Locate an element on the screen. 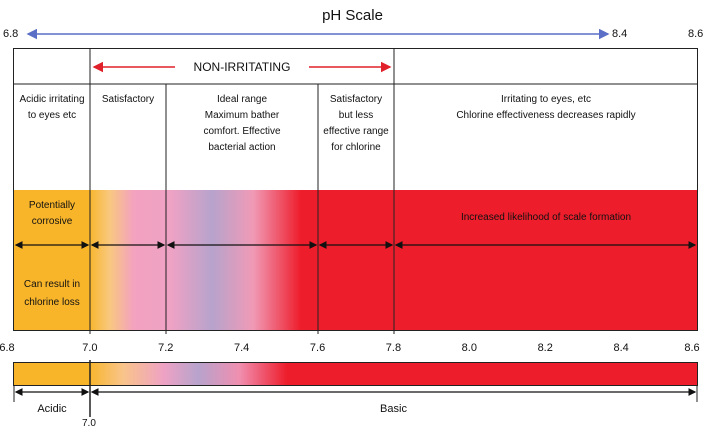 This screenshot has width=705, height=430. column-satisfactory-text: Satisfactory is located at coordinates (128, 99).